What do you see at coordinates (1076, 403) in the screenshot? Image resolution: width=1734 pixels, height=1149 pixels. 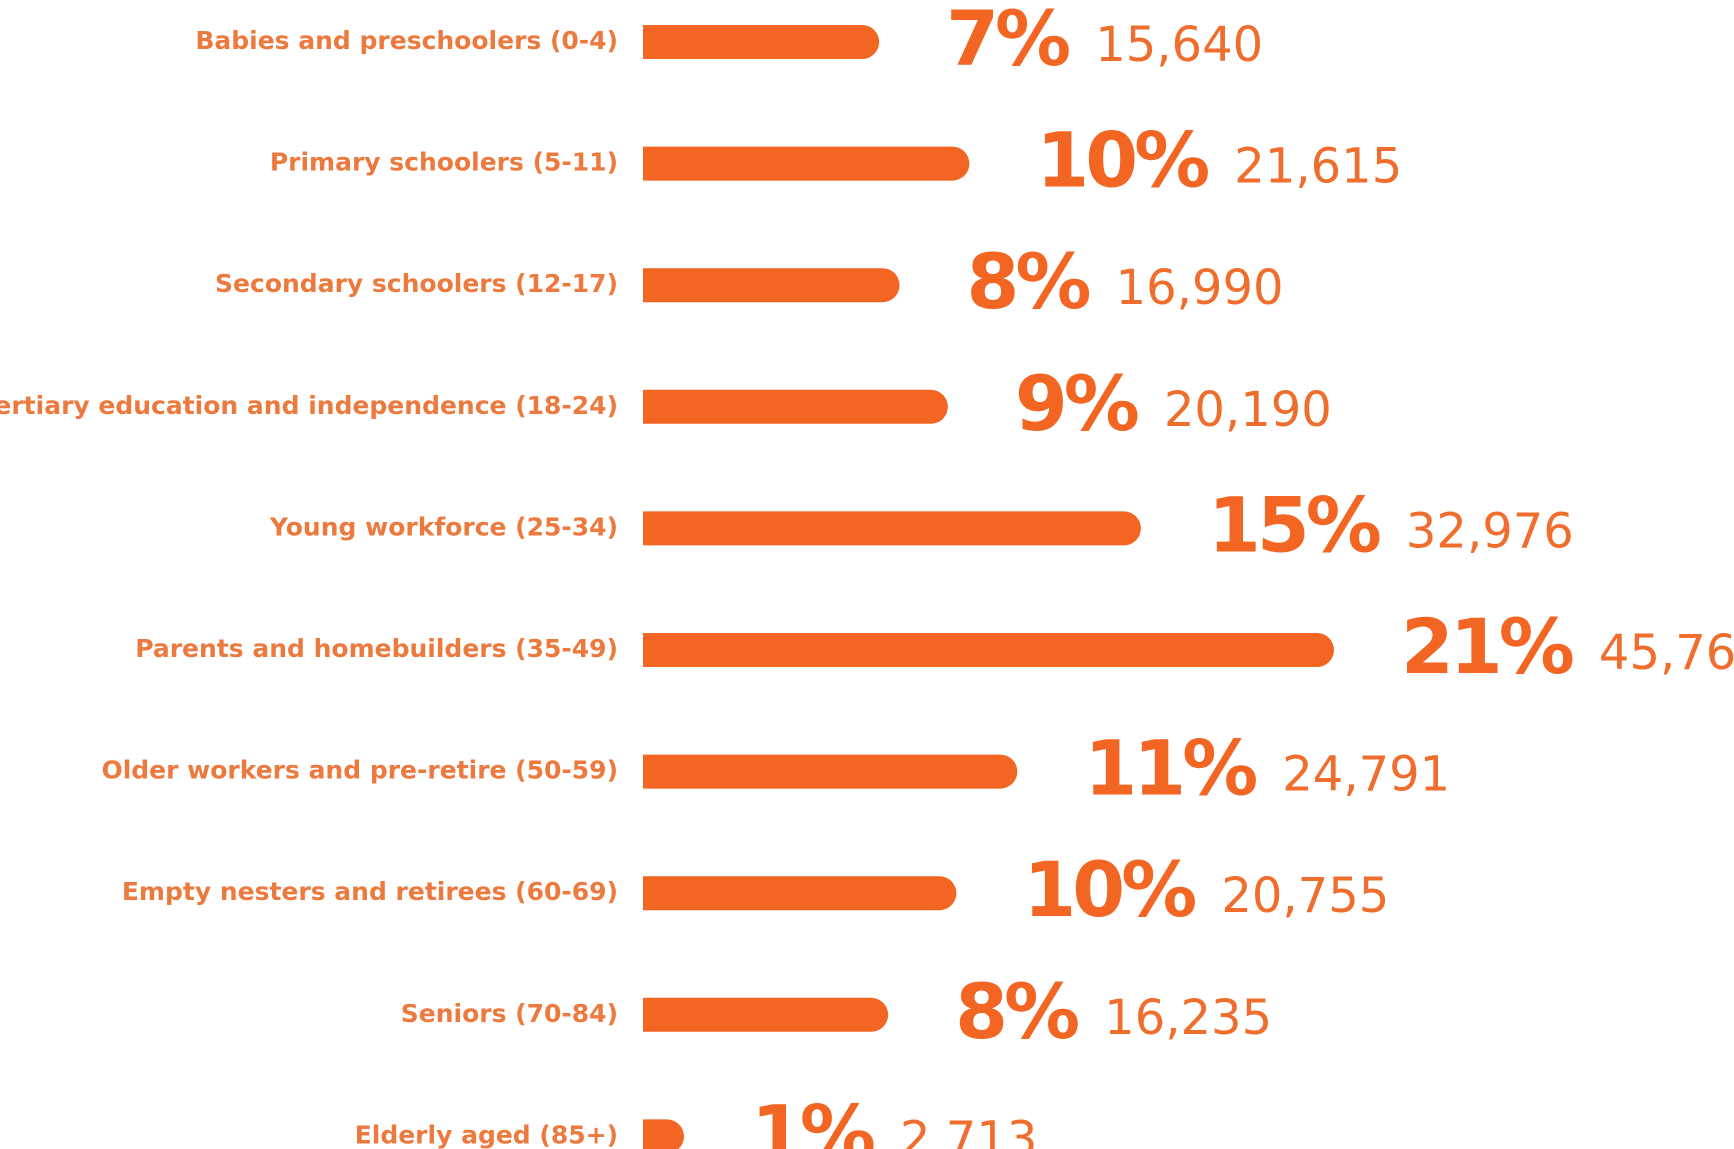 I see `percent-label: 9%` at bounding box center [1076, 403].